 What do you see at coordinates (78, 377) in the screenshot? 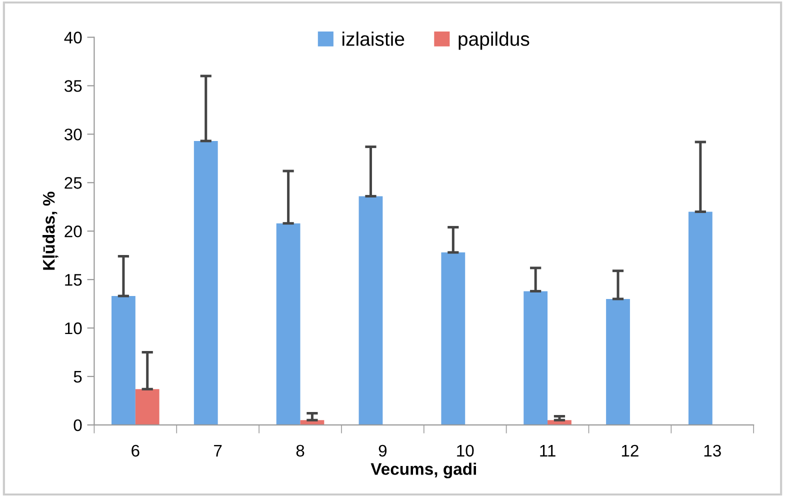
I see `y-tick-label: 5` at bounding box center [78, 377].